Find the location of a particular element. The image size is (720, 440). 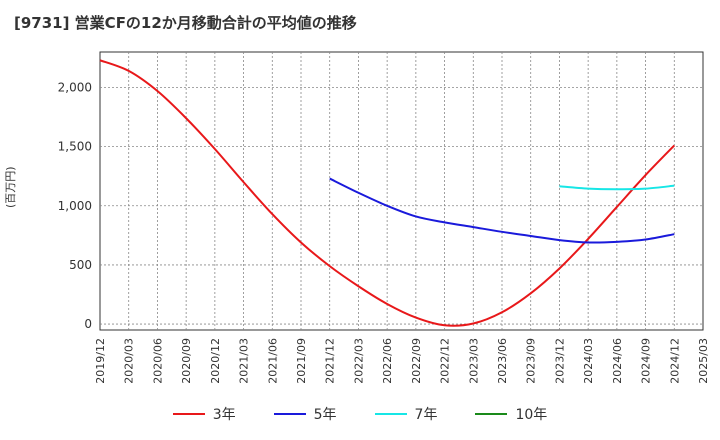

legend-label: 5年 is located at coordinates (325, 415).